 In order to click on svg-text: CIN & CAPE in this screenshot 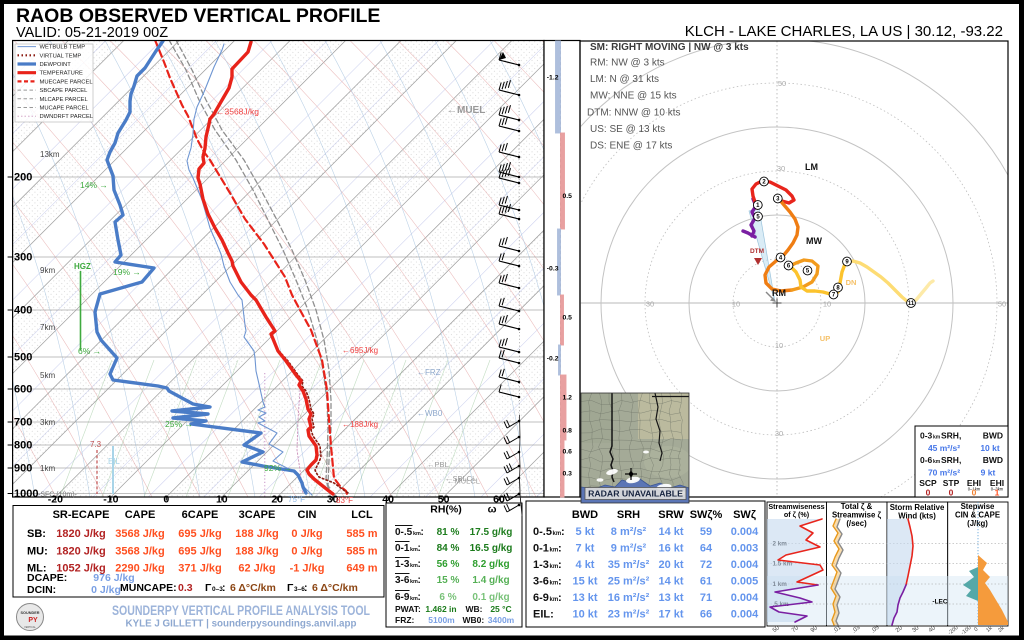, I will do `click(977, 515)`.